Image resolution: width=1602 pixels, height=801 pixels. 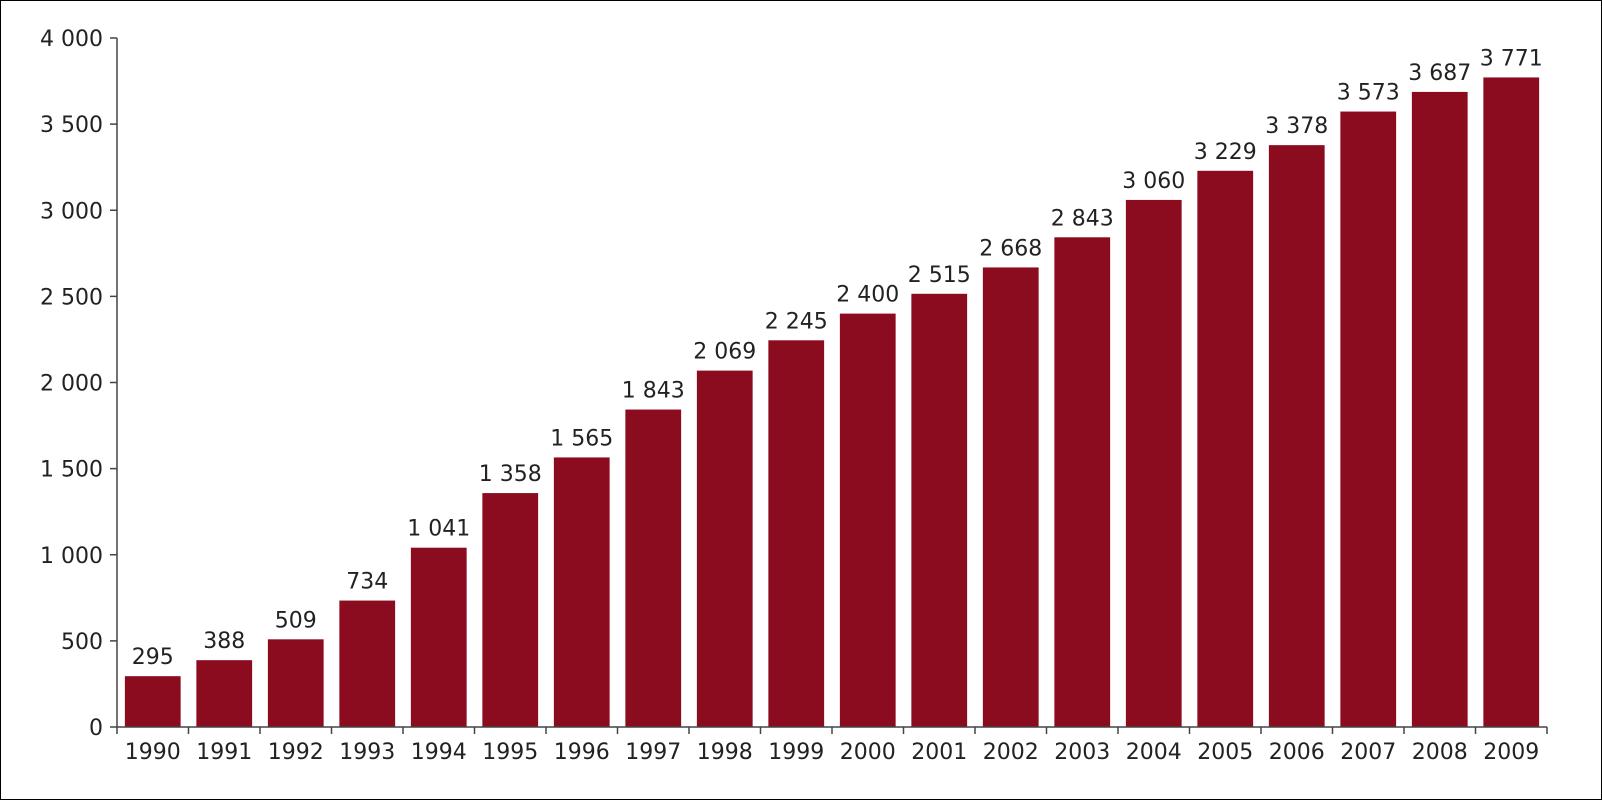 I want to click on y-axis-ticks, so click(x=113, y=382).